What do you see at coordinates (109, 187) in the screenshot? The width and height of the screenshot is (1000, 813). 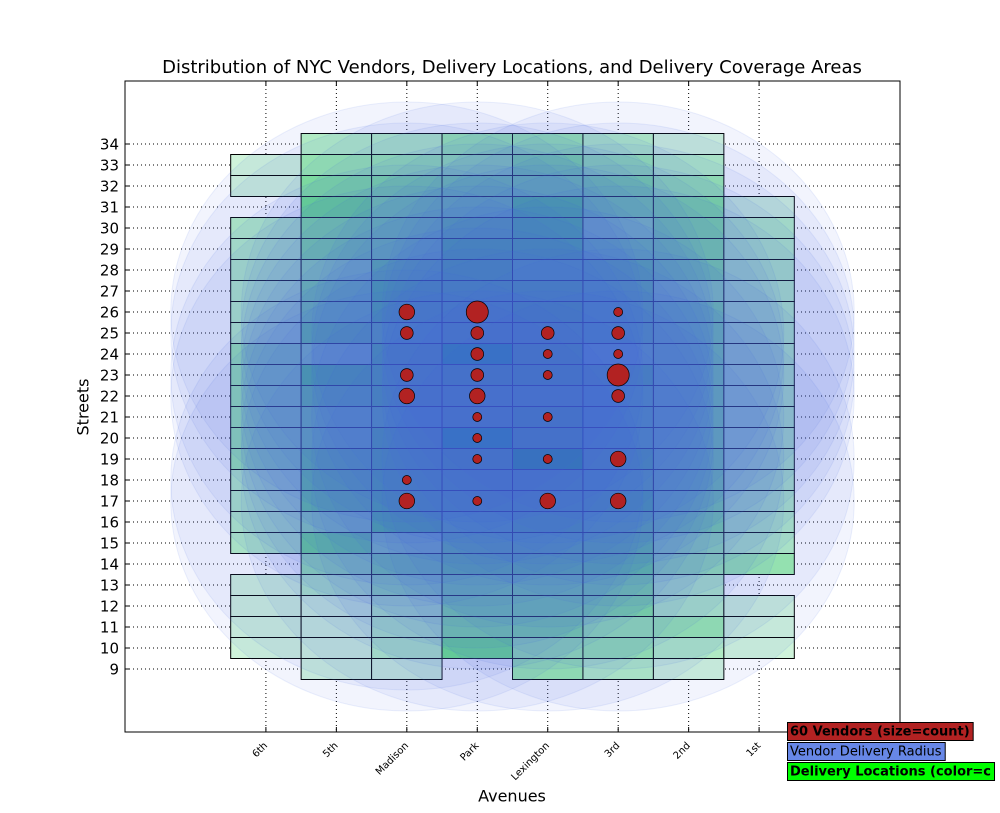 I see `y-tick-label: 32` at bounding box center [109, 187].